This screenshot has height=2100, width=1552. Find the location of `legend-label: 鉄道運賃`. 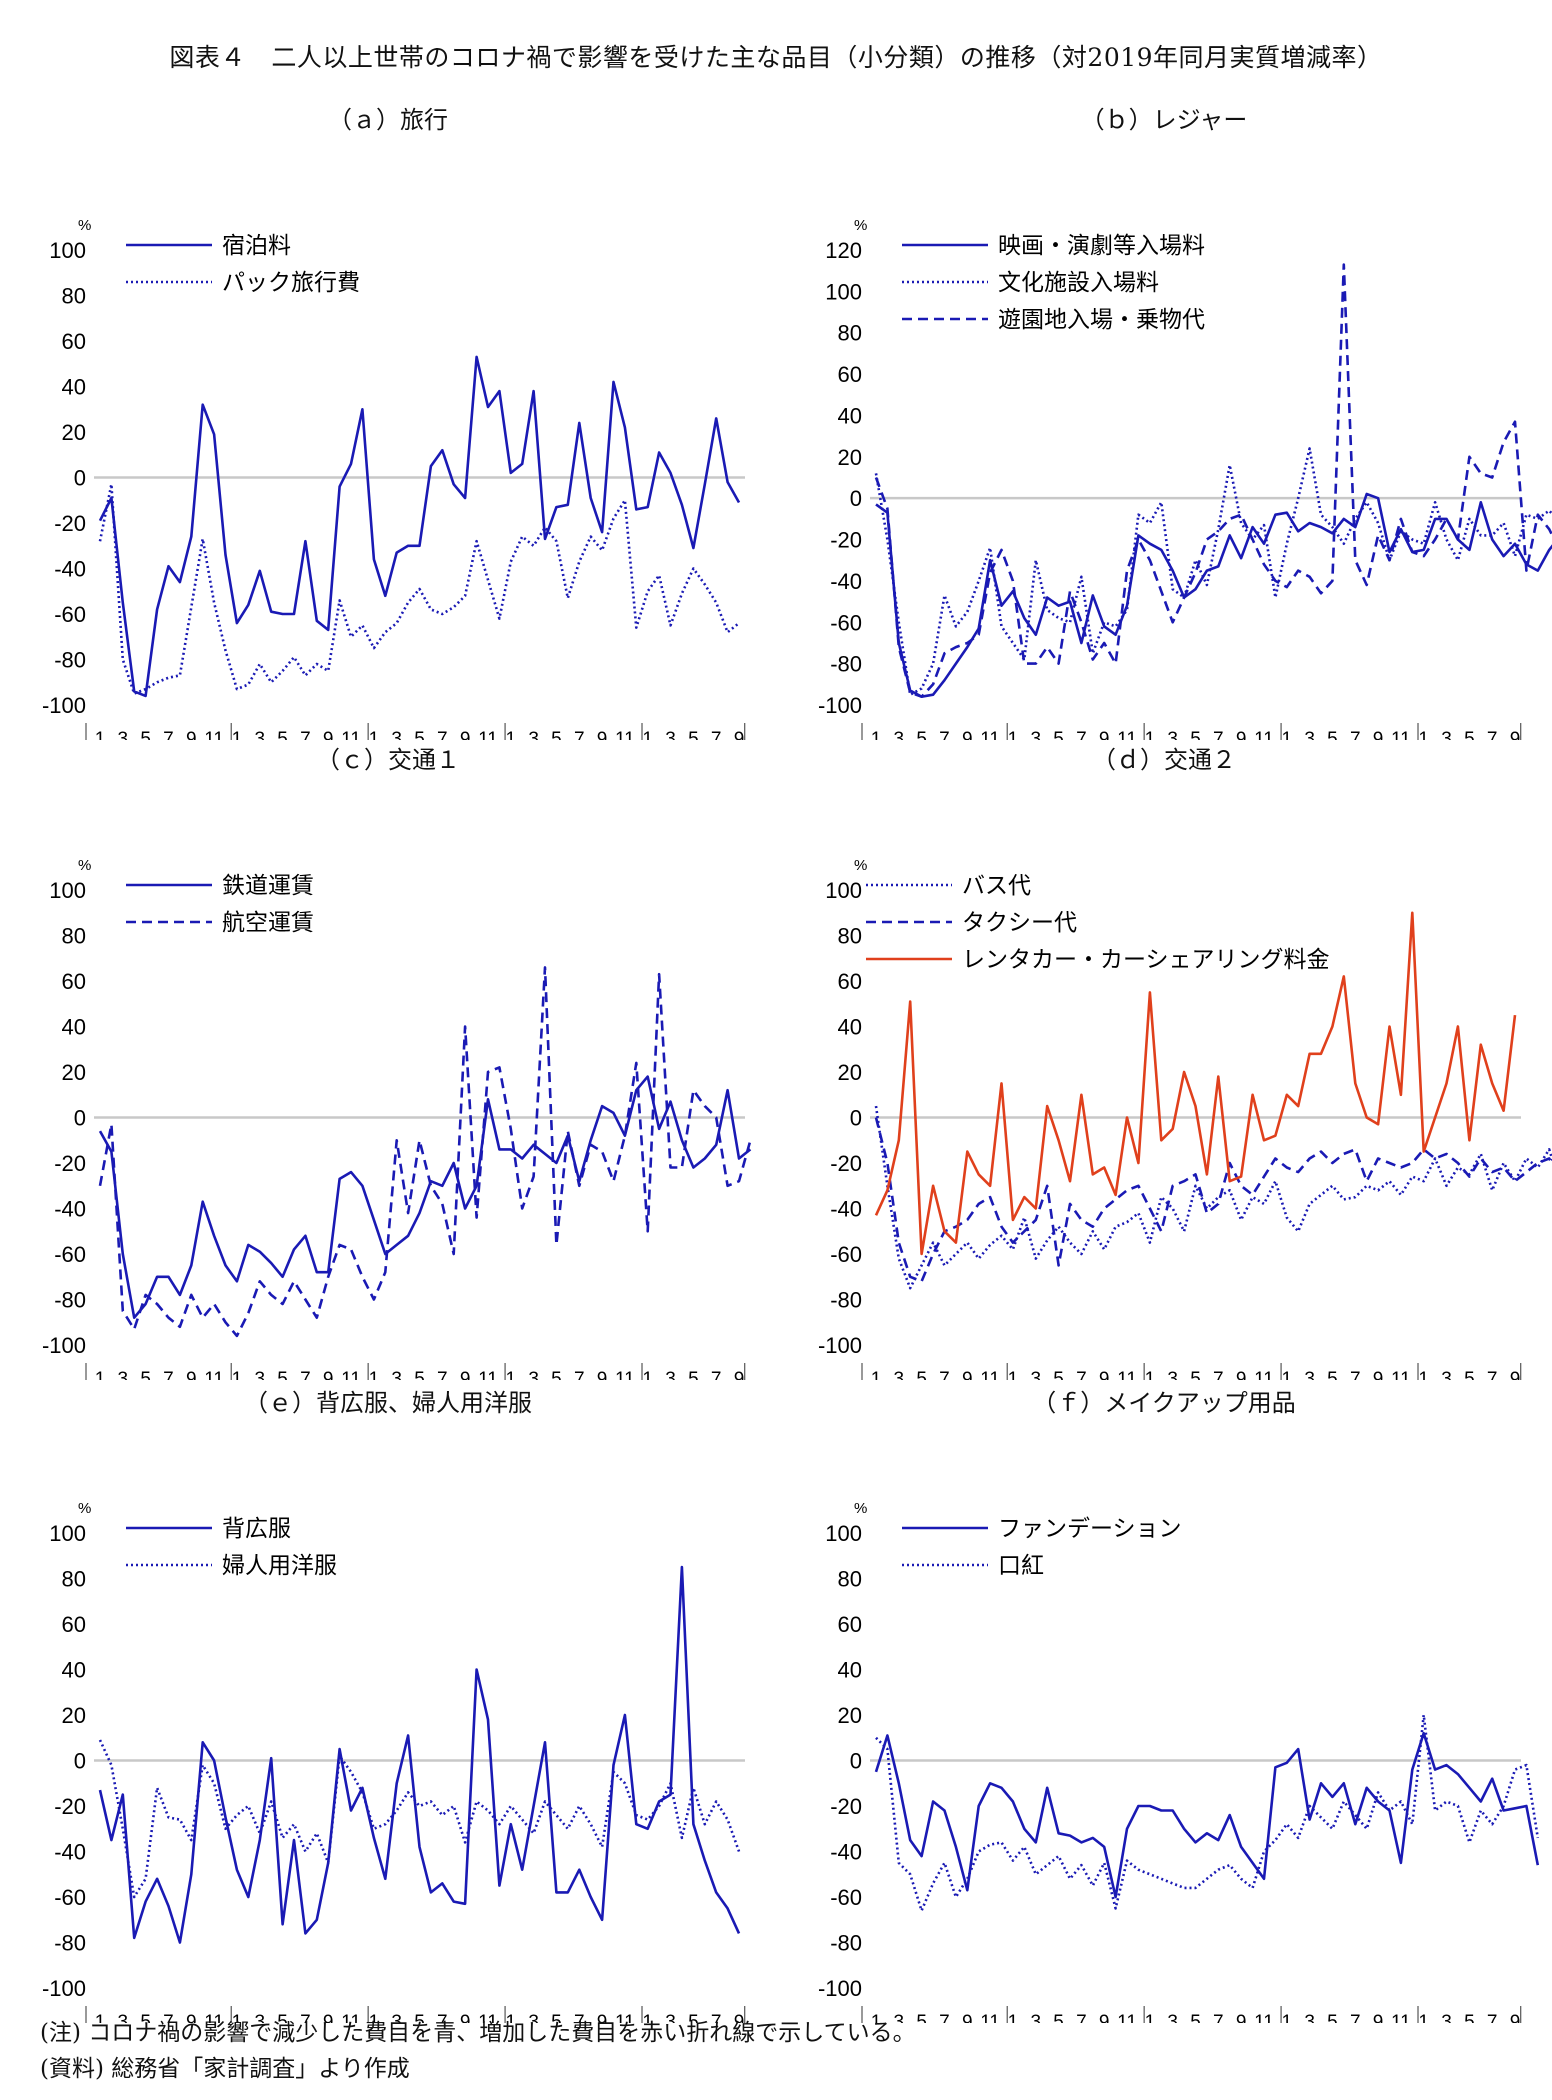

legend-label: 鉄道運賃 is located at coordinates (268, 886).